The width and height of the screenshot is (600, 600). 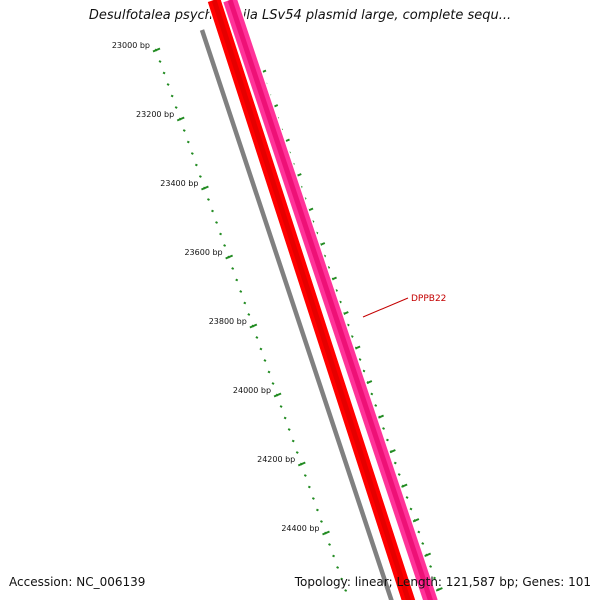 What do you see at coordinates (203, 252) in the screenshot?
I see `ruler-tick-label: 23600 bp` at bounding box center [203, 252].